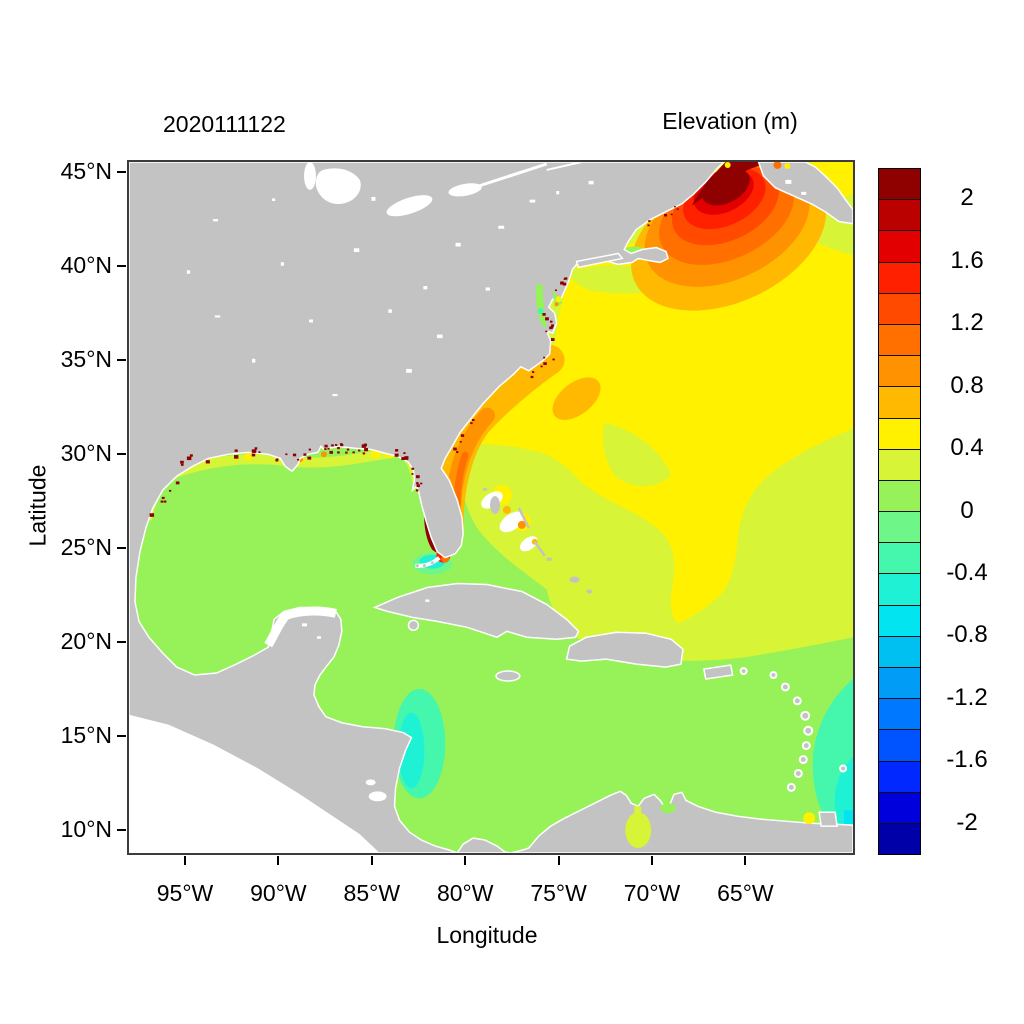 Image resolution: width=1024 pixels, height=1024 pixels. What do you see at coordinates (541, 306) in the screenshot?
I see `chesapeake-bay` at bounding box center [541, 306].